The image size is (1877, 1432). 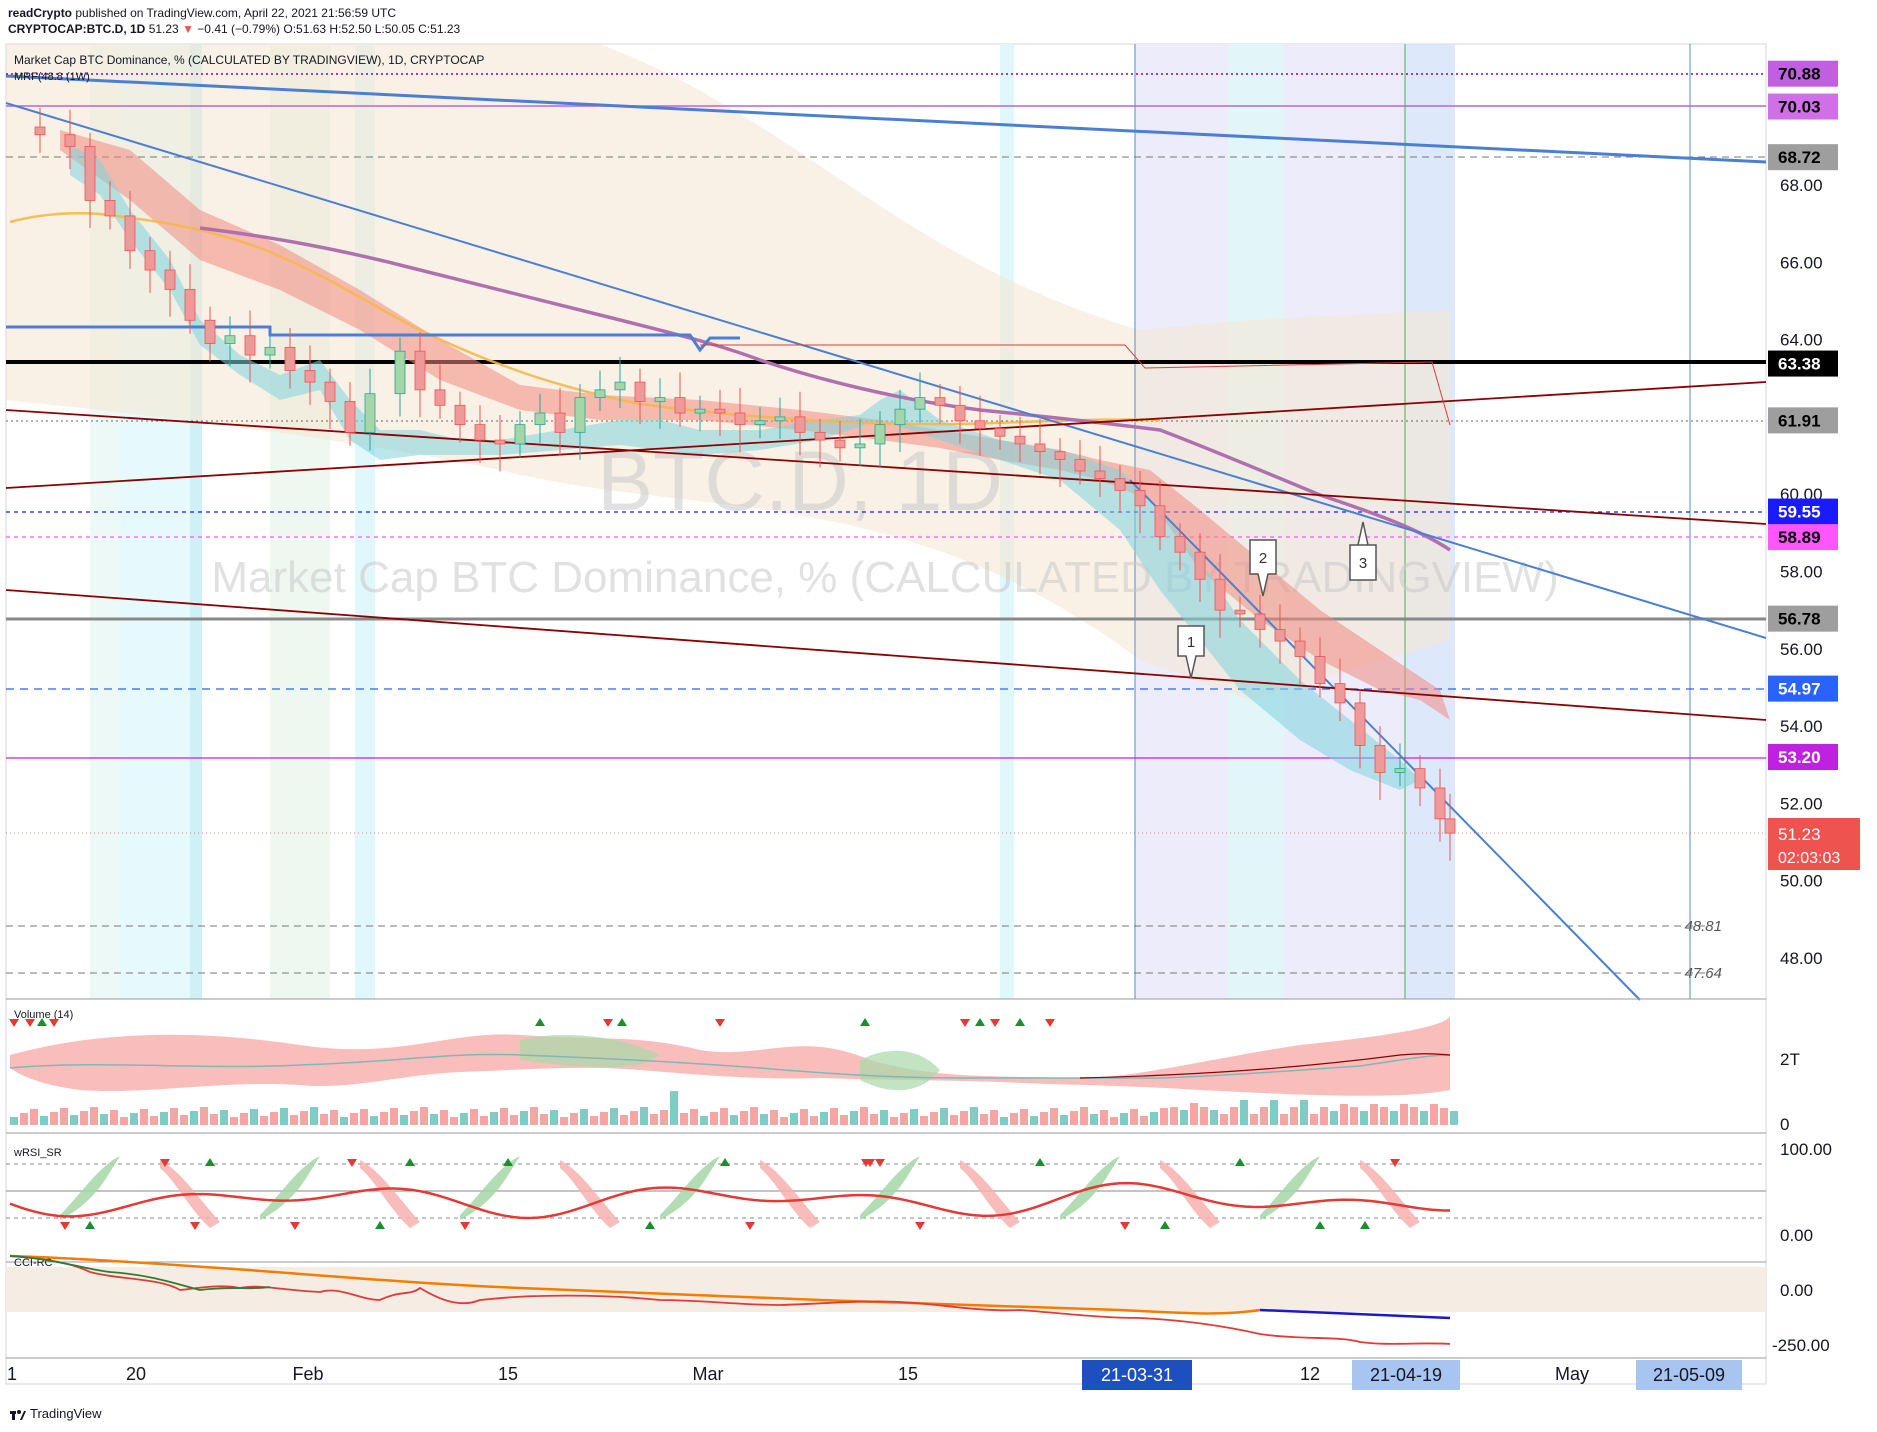 What do you see at coordinates (1263, 568) in the screenshot?
I see `wave-label-3: 2` at bounding box center [1263, 568].